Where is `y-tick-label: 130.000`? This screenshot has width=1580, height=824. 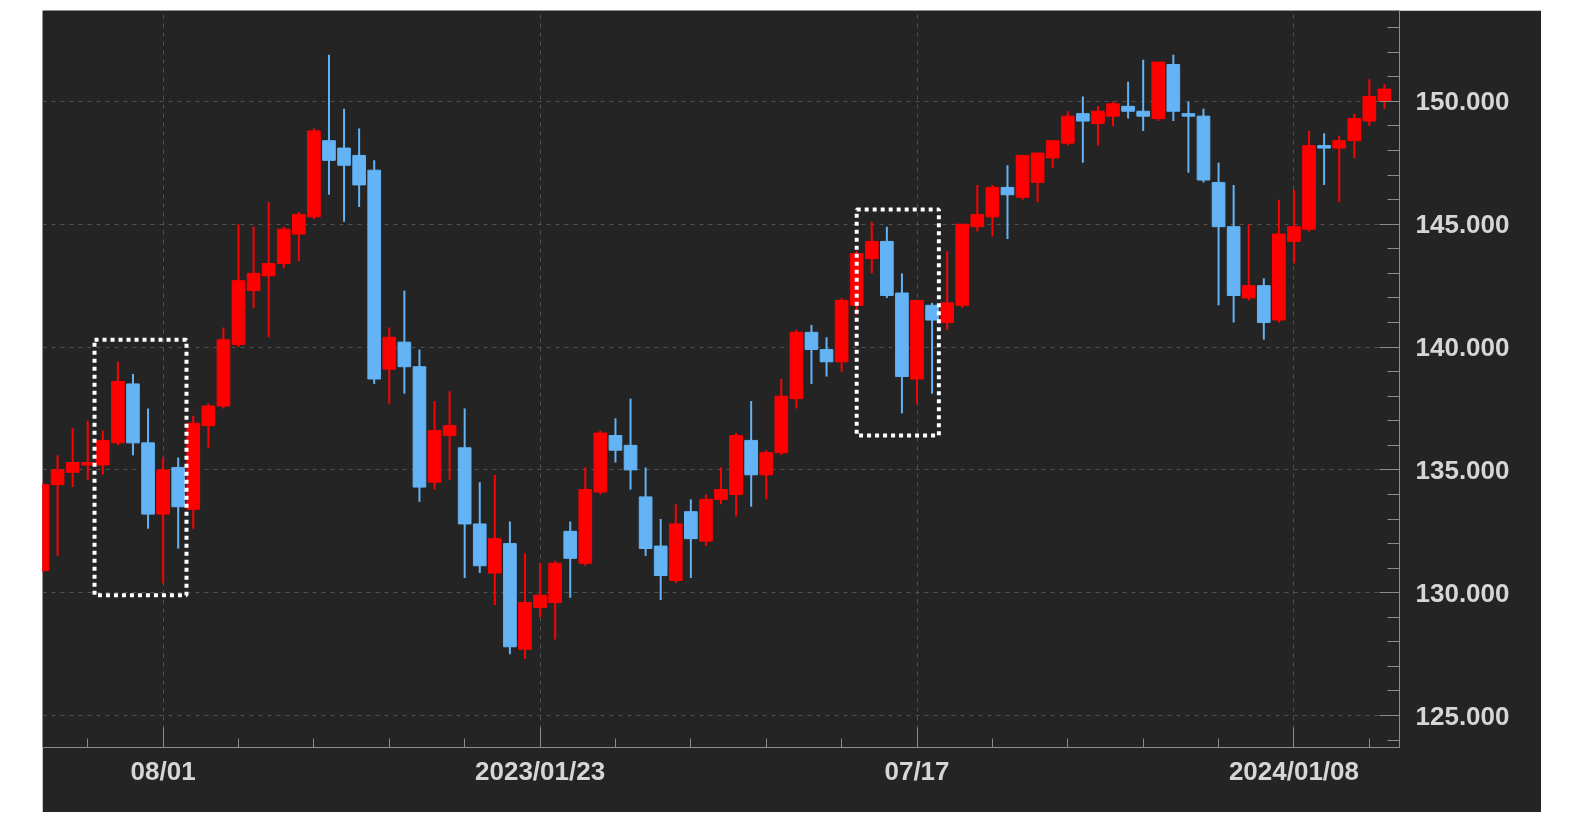 y-tick-label: 130.000 is located at coordinates (1462, 592).